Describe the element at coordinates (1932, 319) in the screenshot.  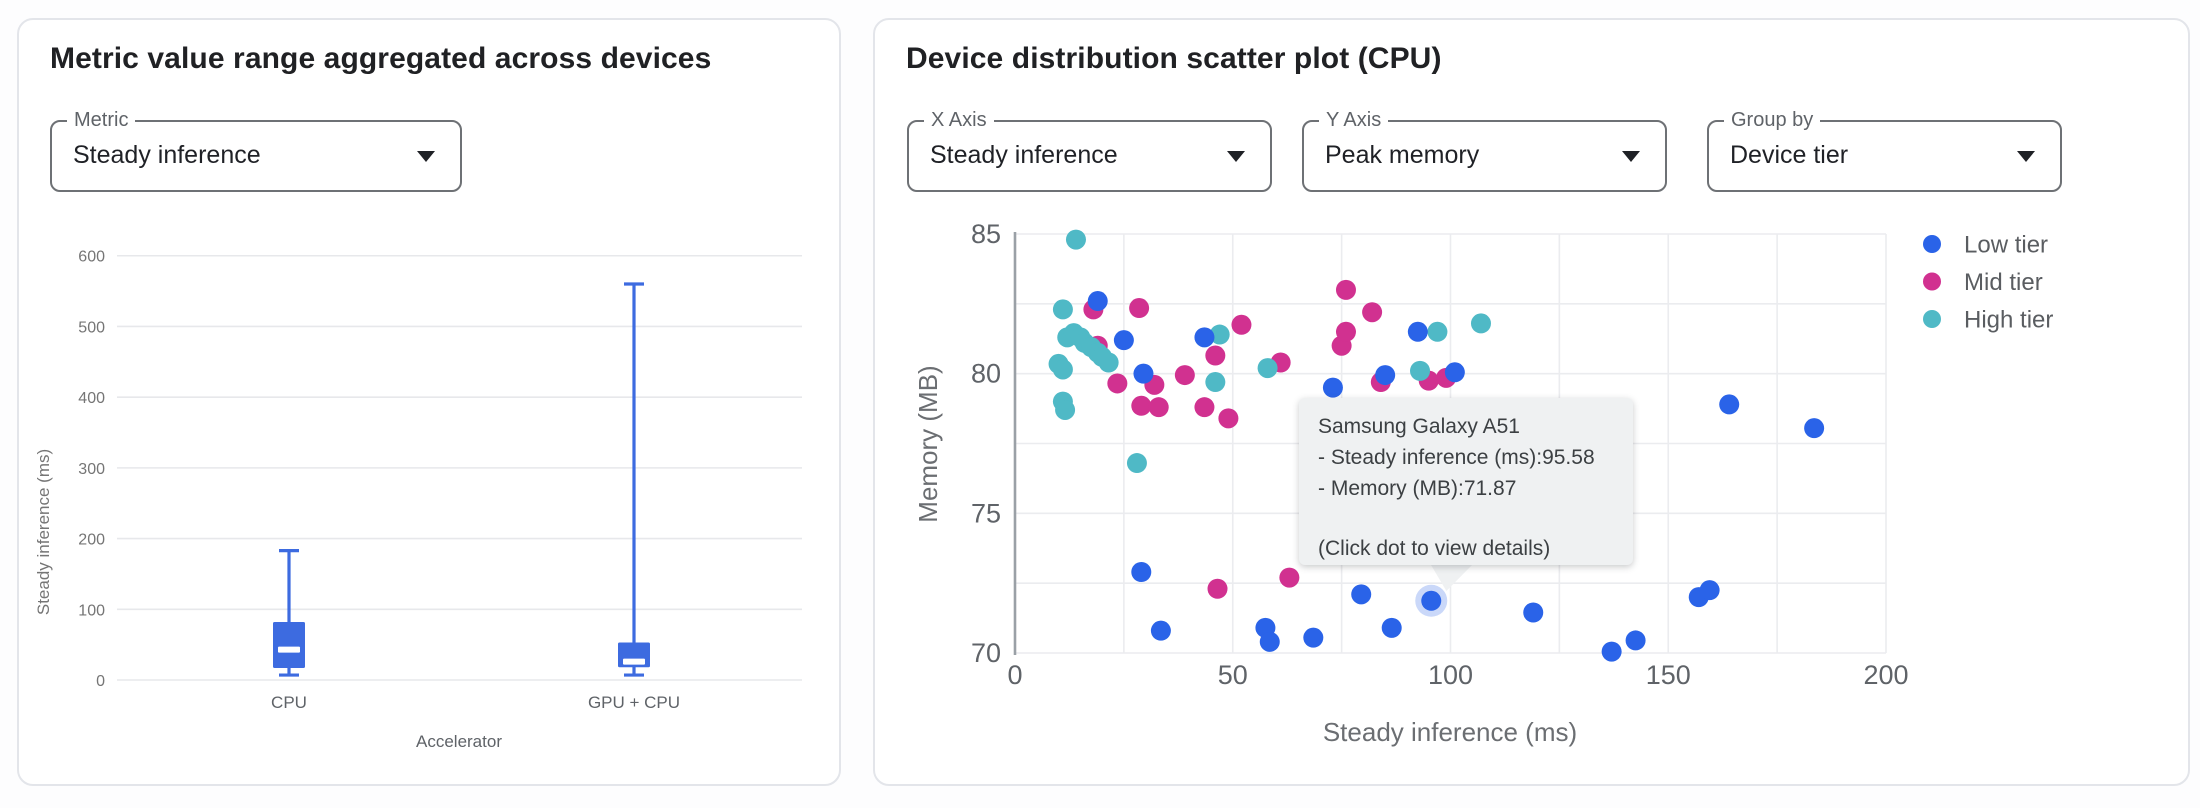
I see `legend-marker-high-tier` at that location.